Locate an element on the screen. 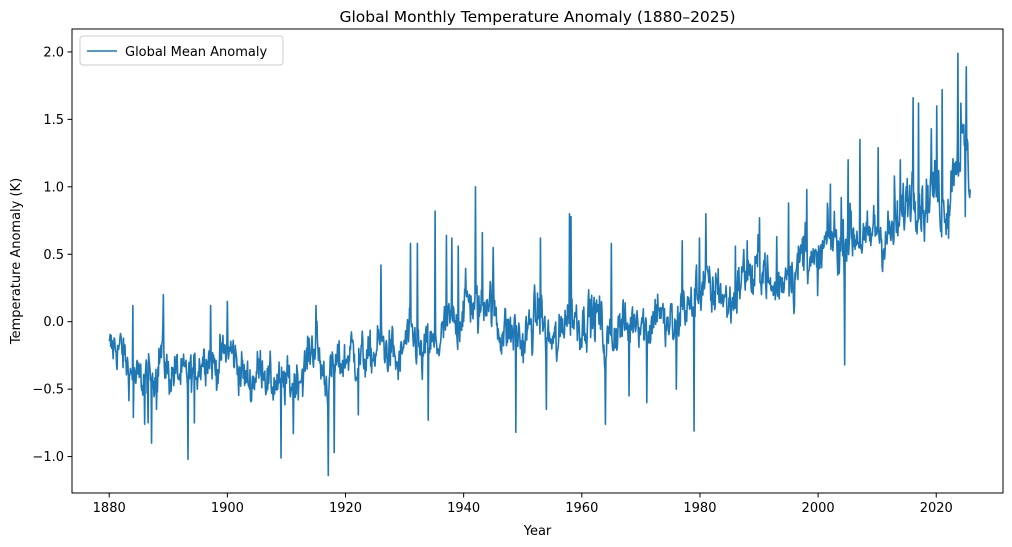 The height and width of the screenshot is (547, 1012). y-axis-label: Temperature Anomaly (K) is located at coordinates (16, 261).